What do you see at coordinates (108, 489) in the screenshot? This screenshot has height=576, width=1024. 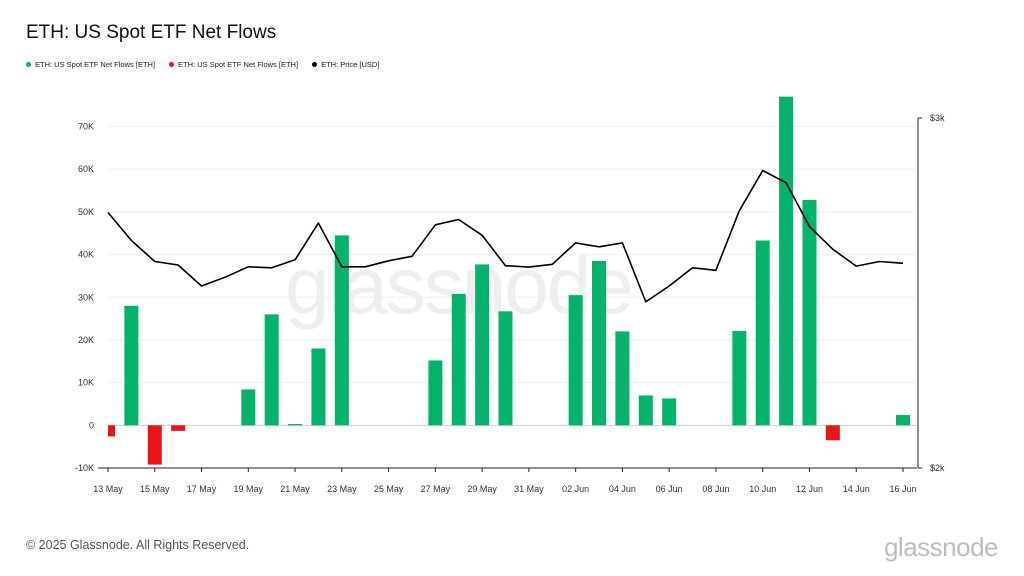 I see `x-tick-label: 13 May` at bounding box center [108, 489].